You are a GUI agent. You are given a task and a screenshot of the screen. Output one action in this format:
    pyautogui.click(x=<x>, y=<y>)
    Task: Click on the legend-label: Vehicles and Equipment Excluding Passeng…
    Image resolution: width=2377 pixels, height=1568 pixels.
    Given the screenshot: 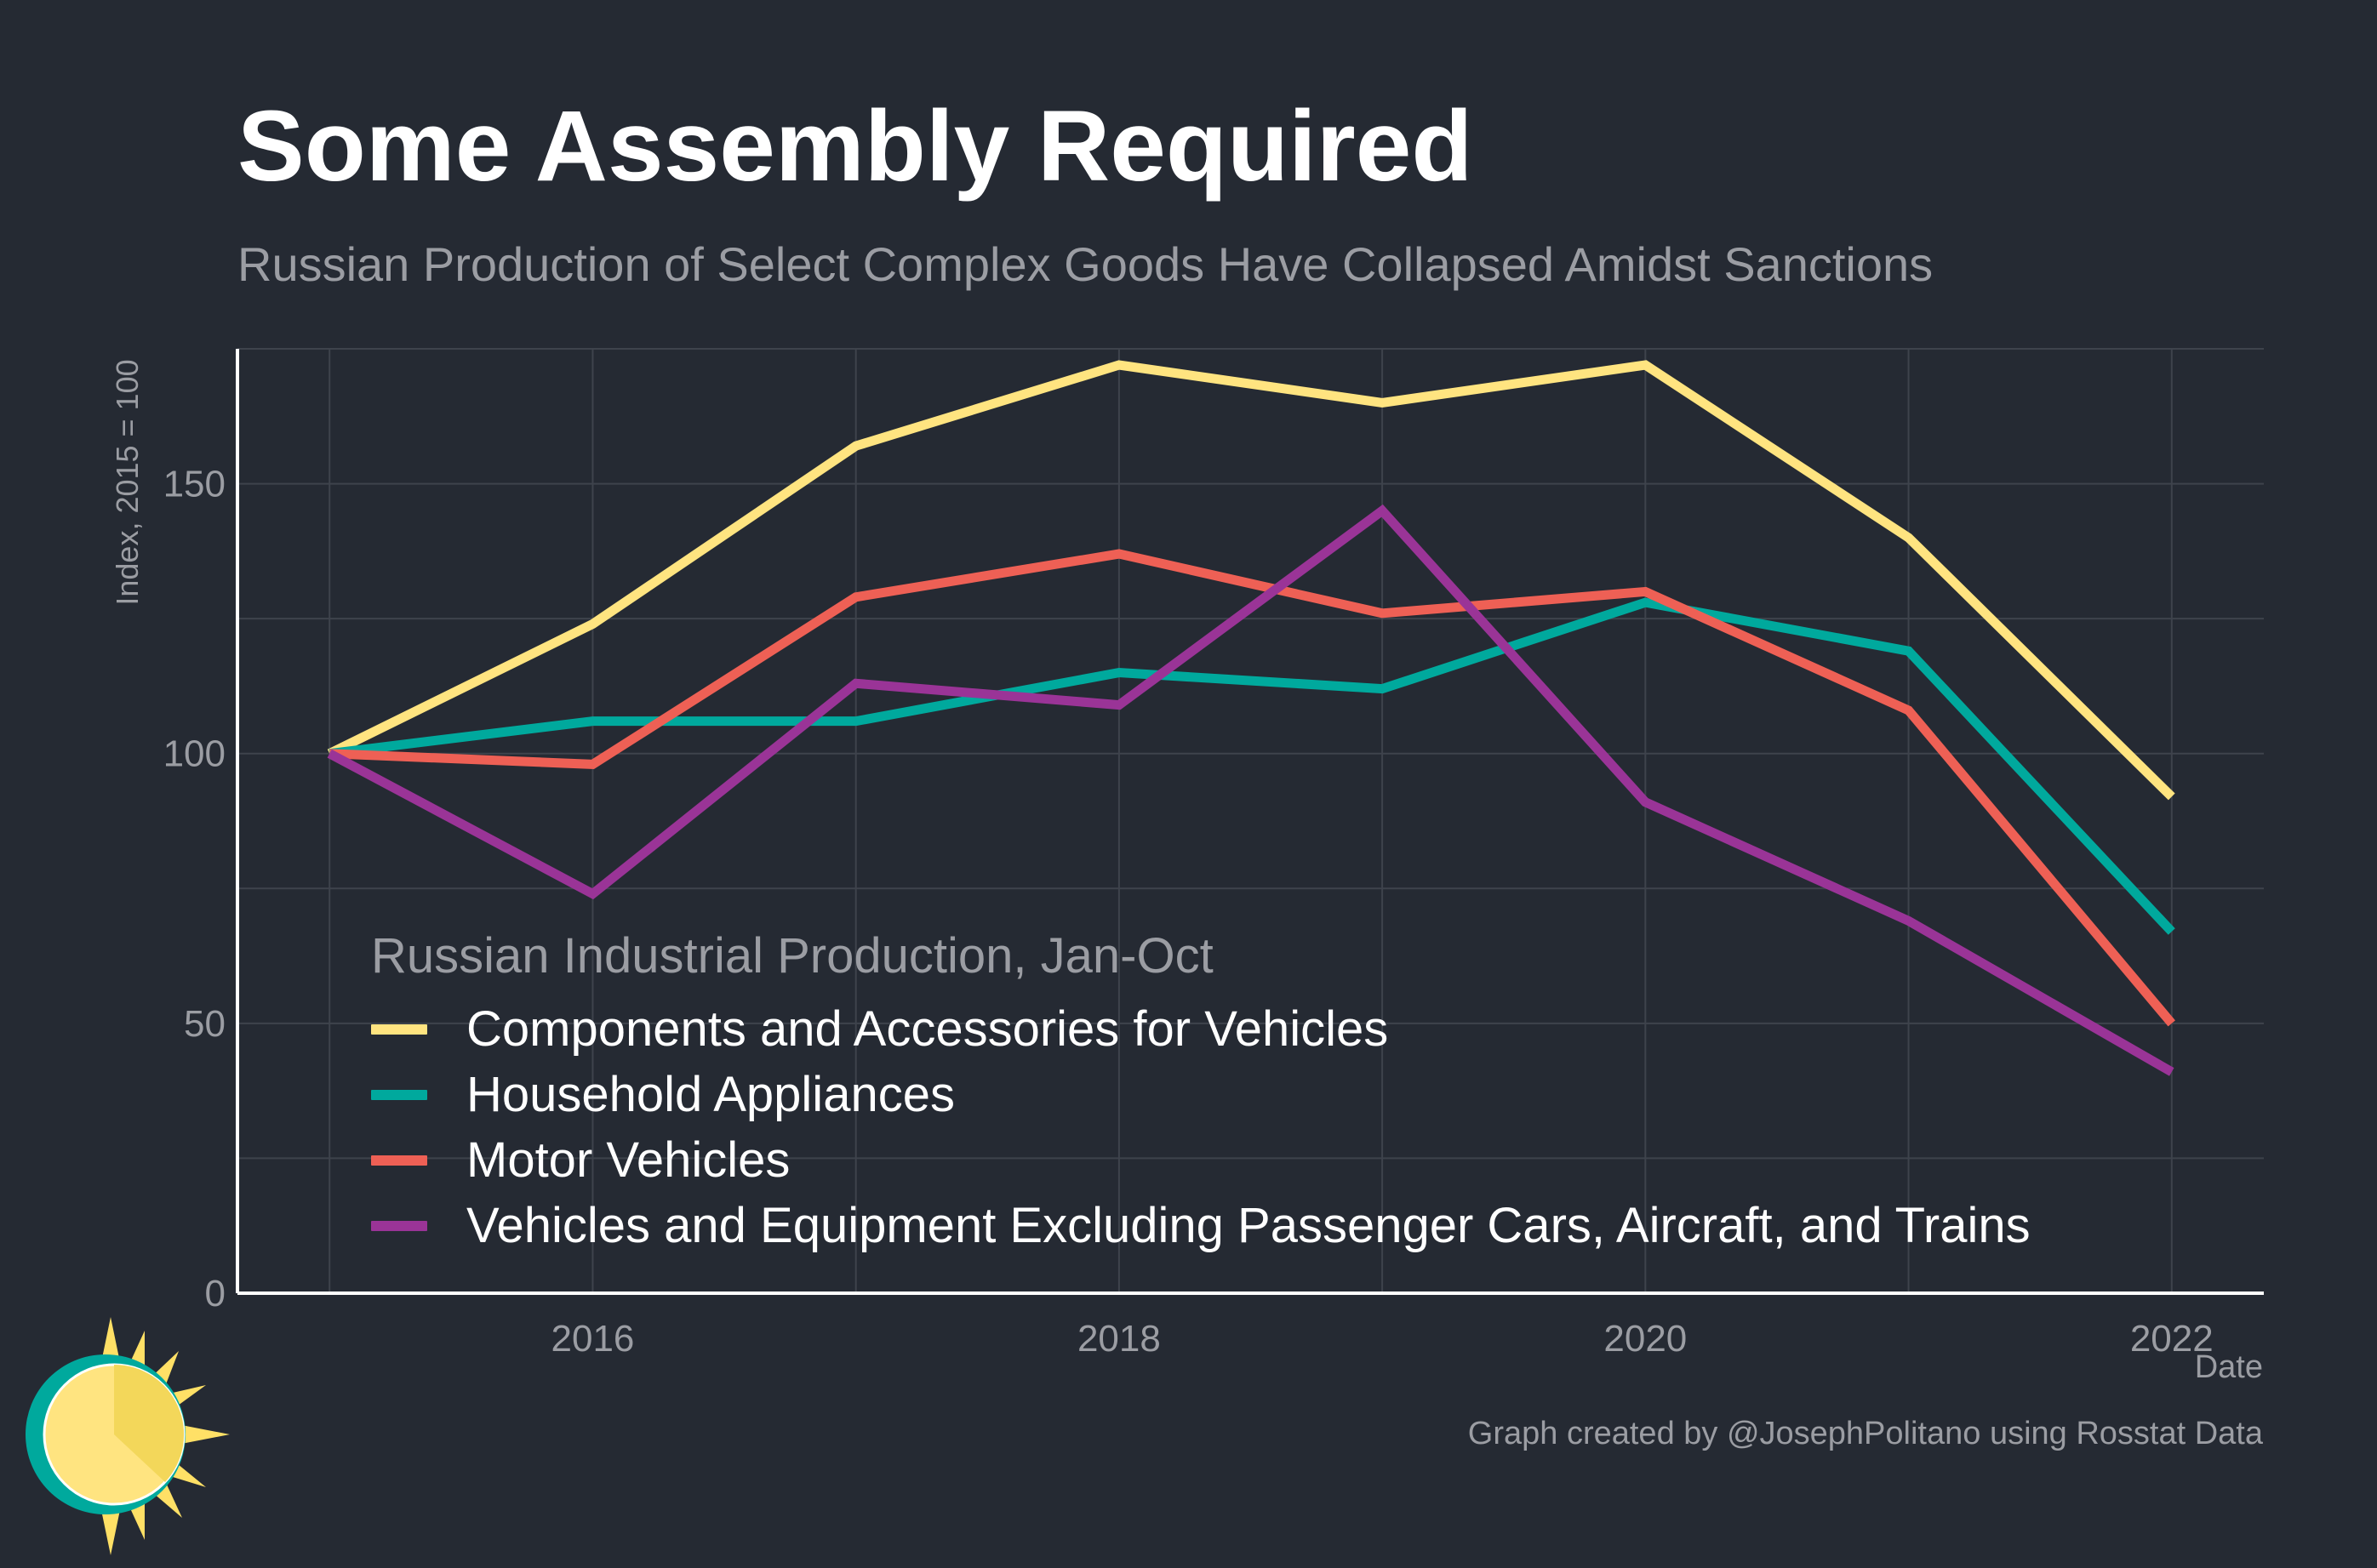 What is the action you would take?
    pyautogui.click(x=1248, y=1226)
    